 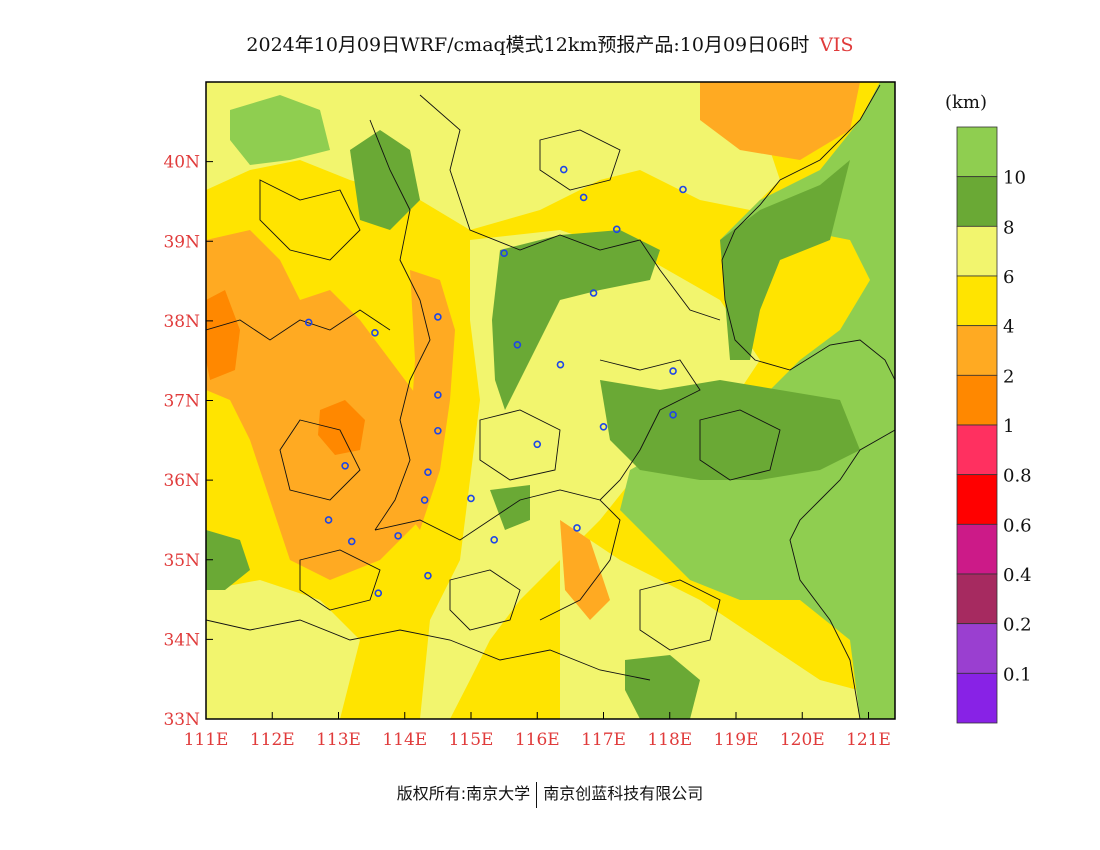 I want to click on field-8-10km-northwest, so click(x=280, y=130).